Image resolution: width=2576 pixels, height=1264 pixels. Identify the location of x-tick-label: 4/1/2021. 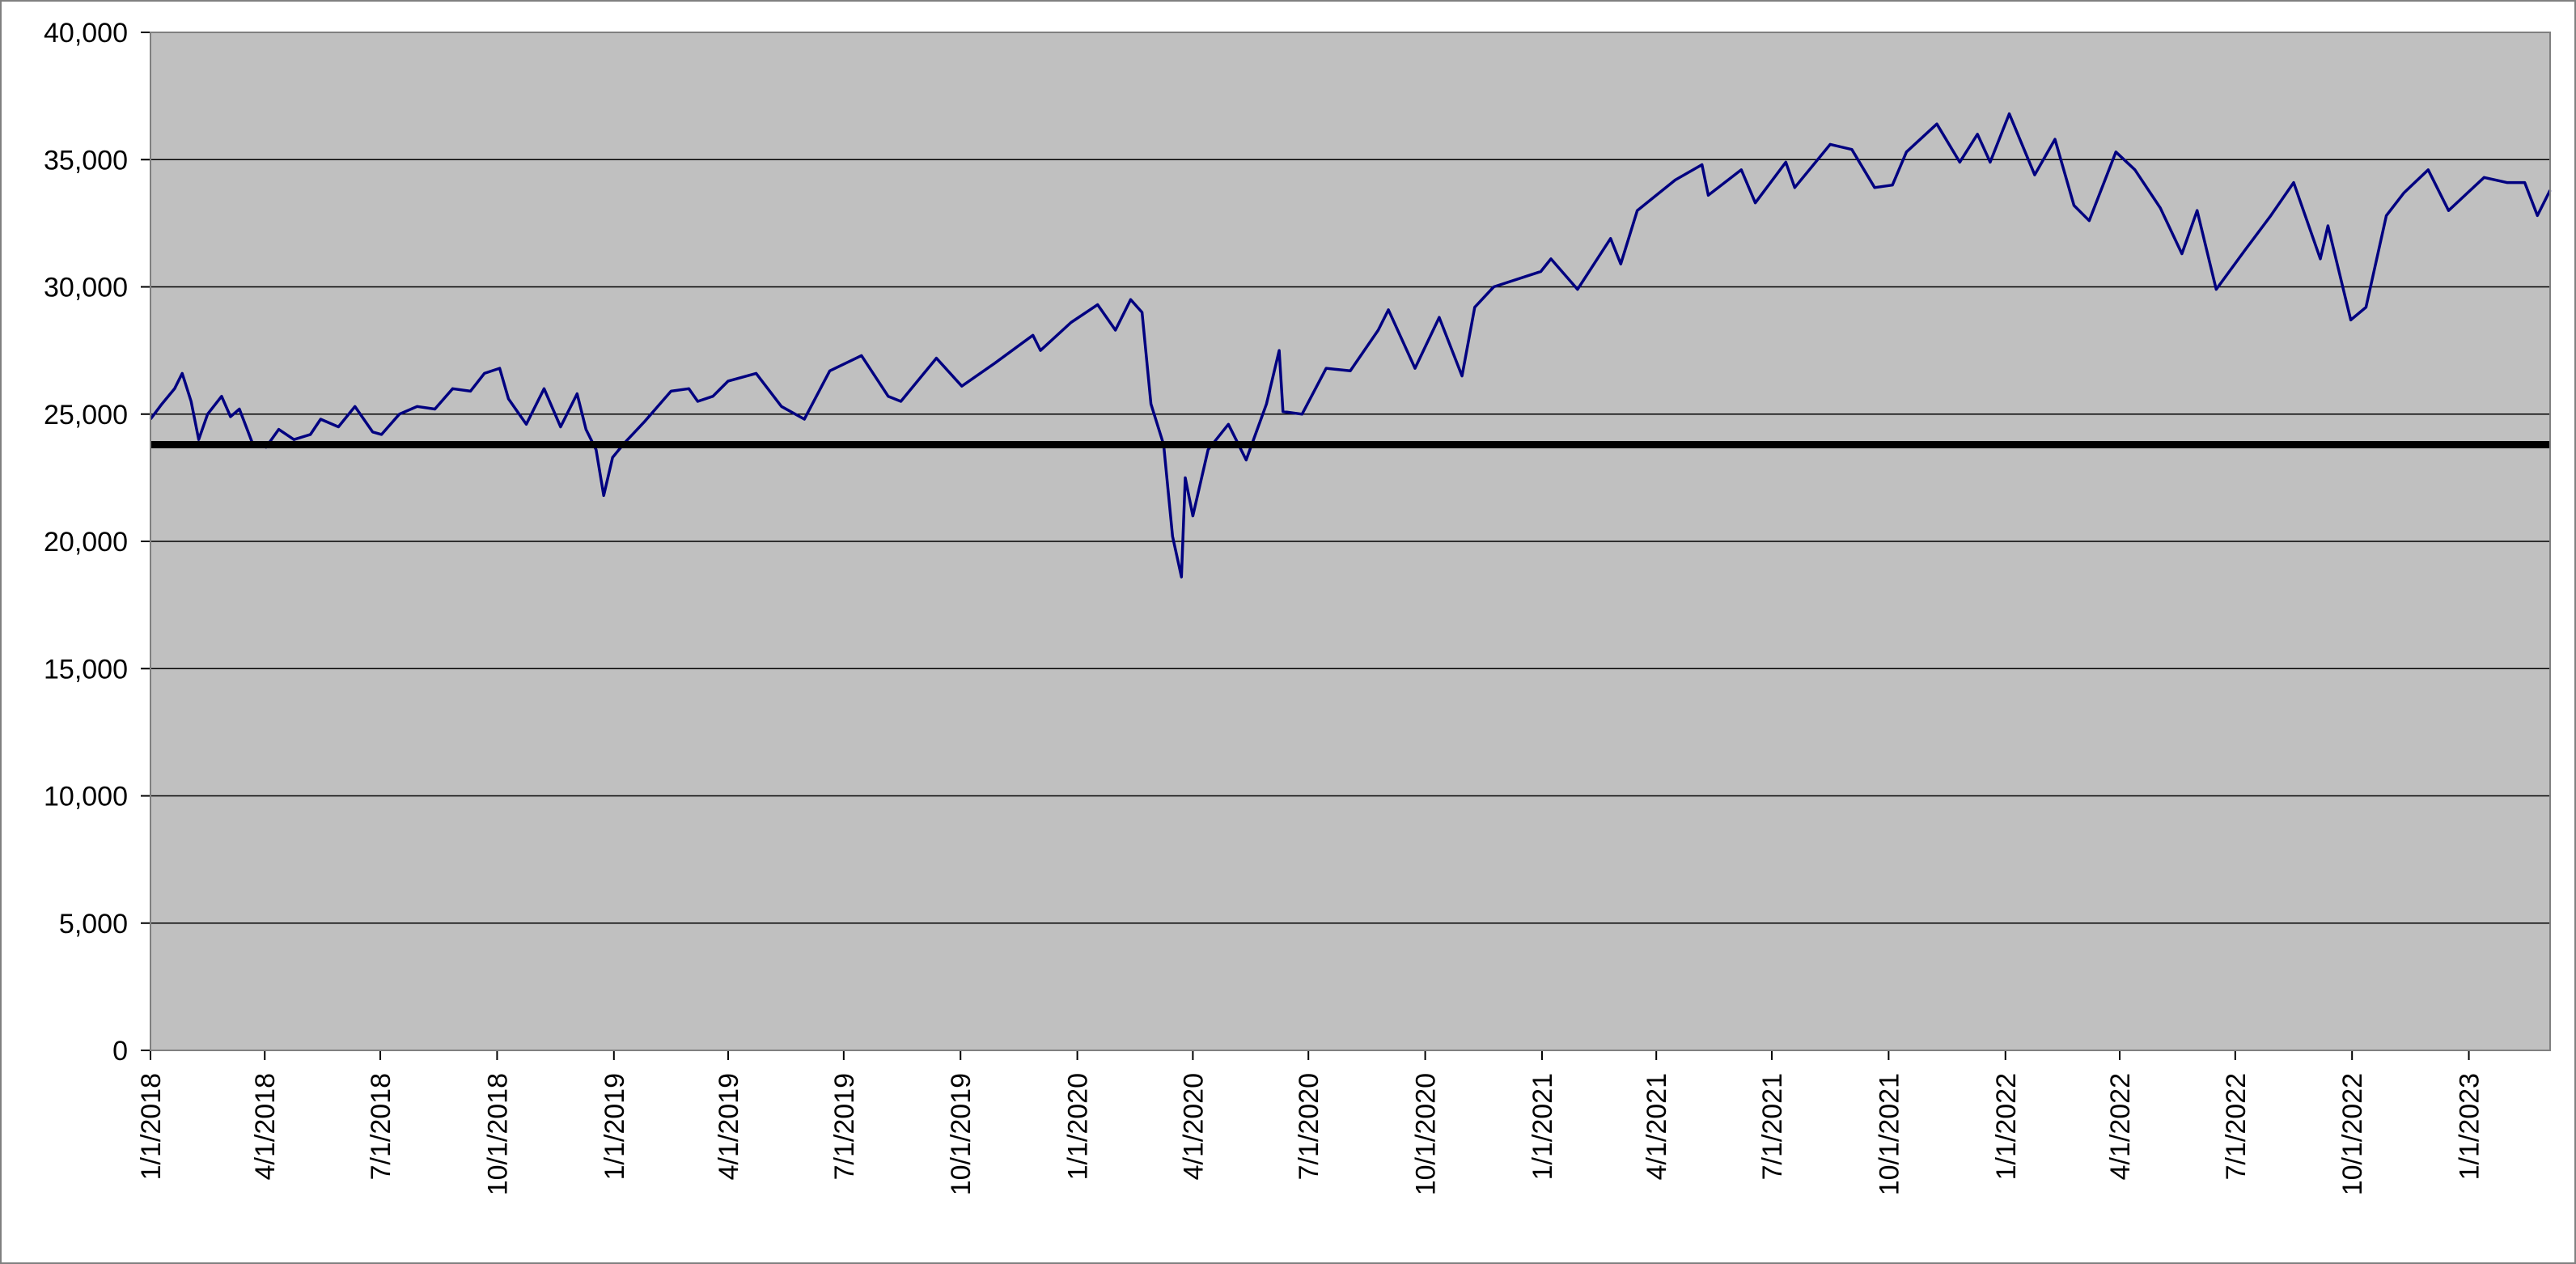
(1657, 1126).